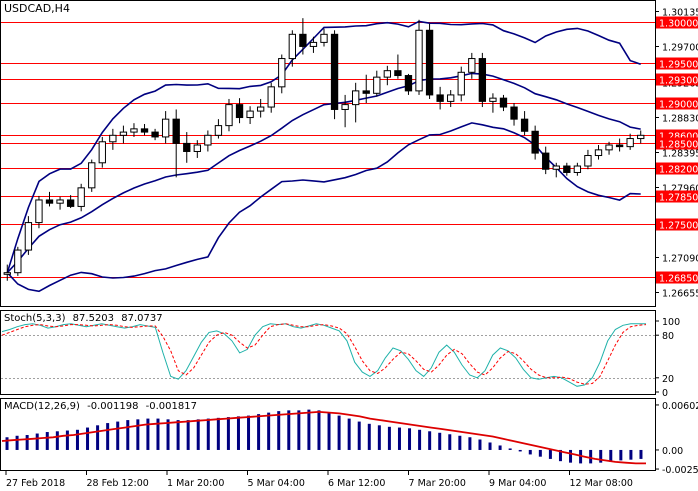  I want to click on macd-line, so click(323, 437).